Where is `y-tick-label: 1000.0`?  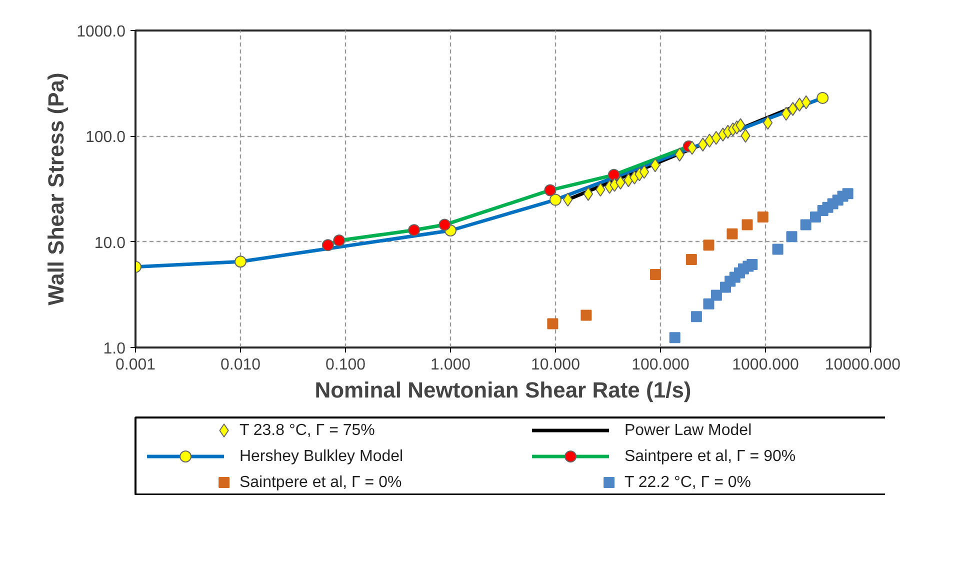
y-tick-label: 1000.0 is located at coordinates (101, 32).